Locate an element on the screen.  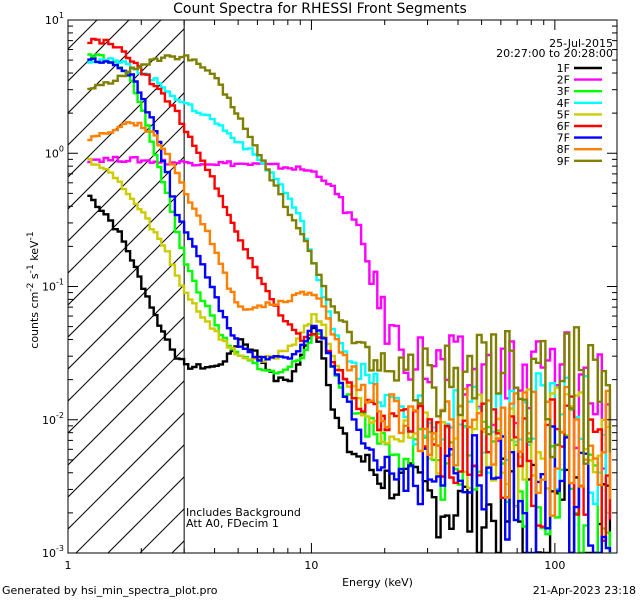
y-tick-label: 10¹ is located at coordinates (54, 19).